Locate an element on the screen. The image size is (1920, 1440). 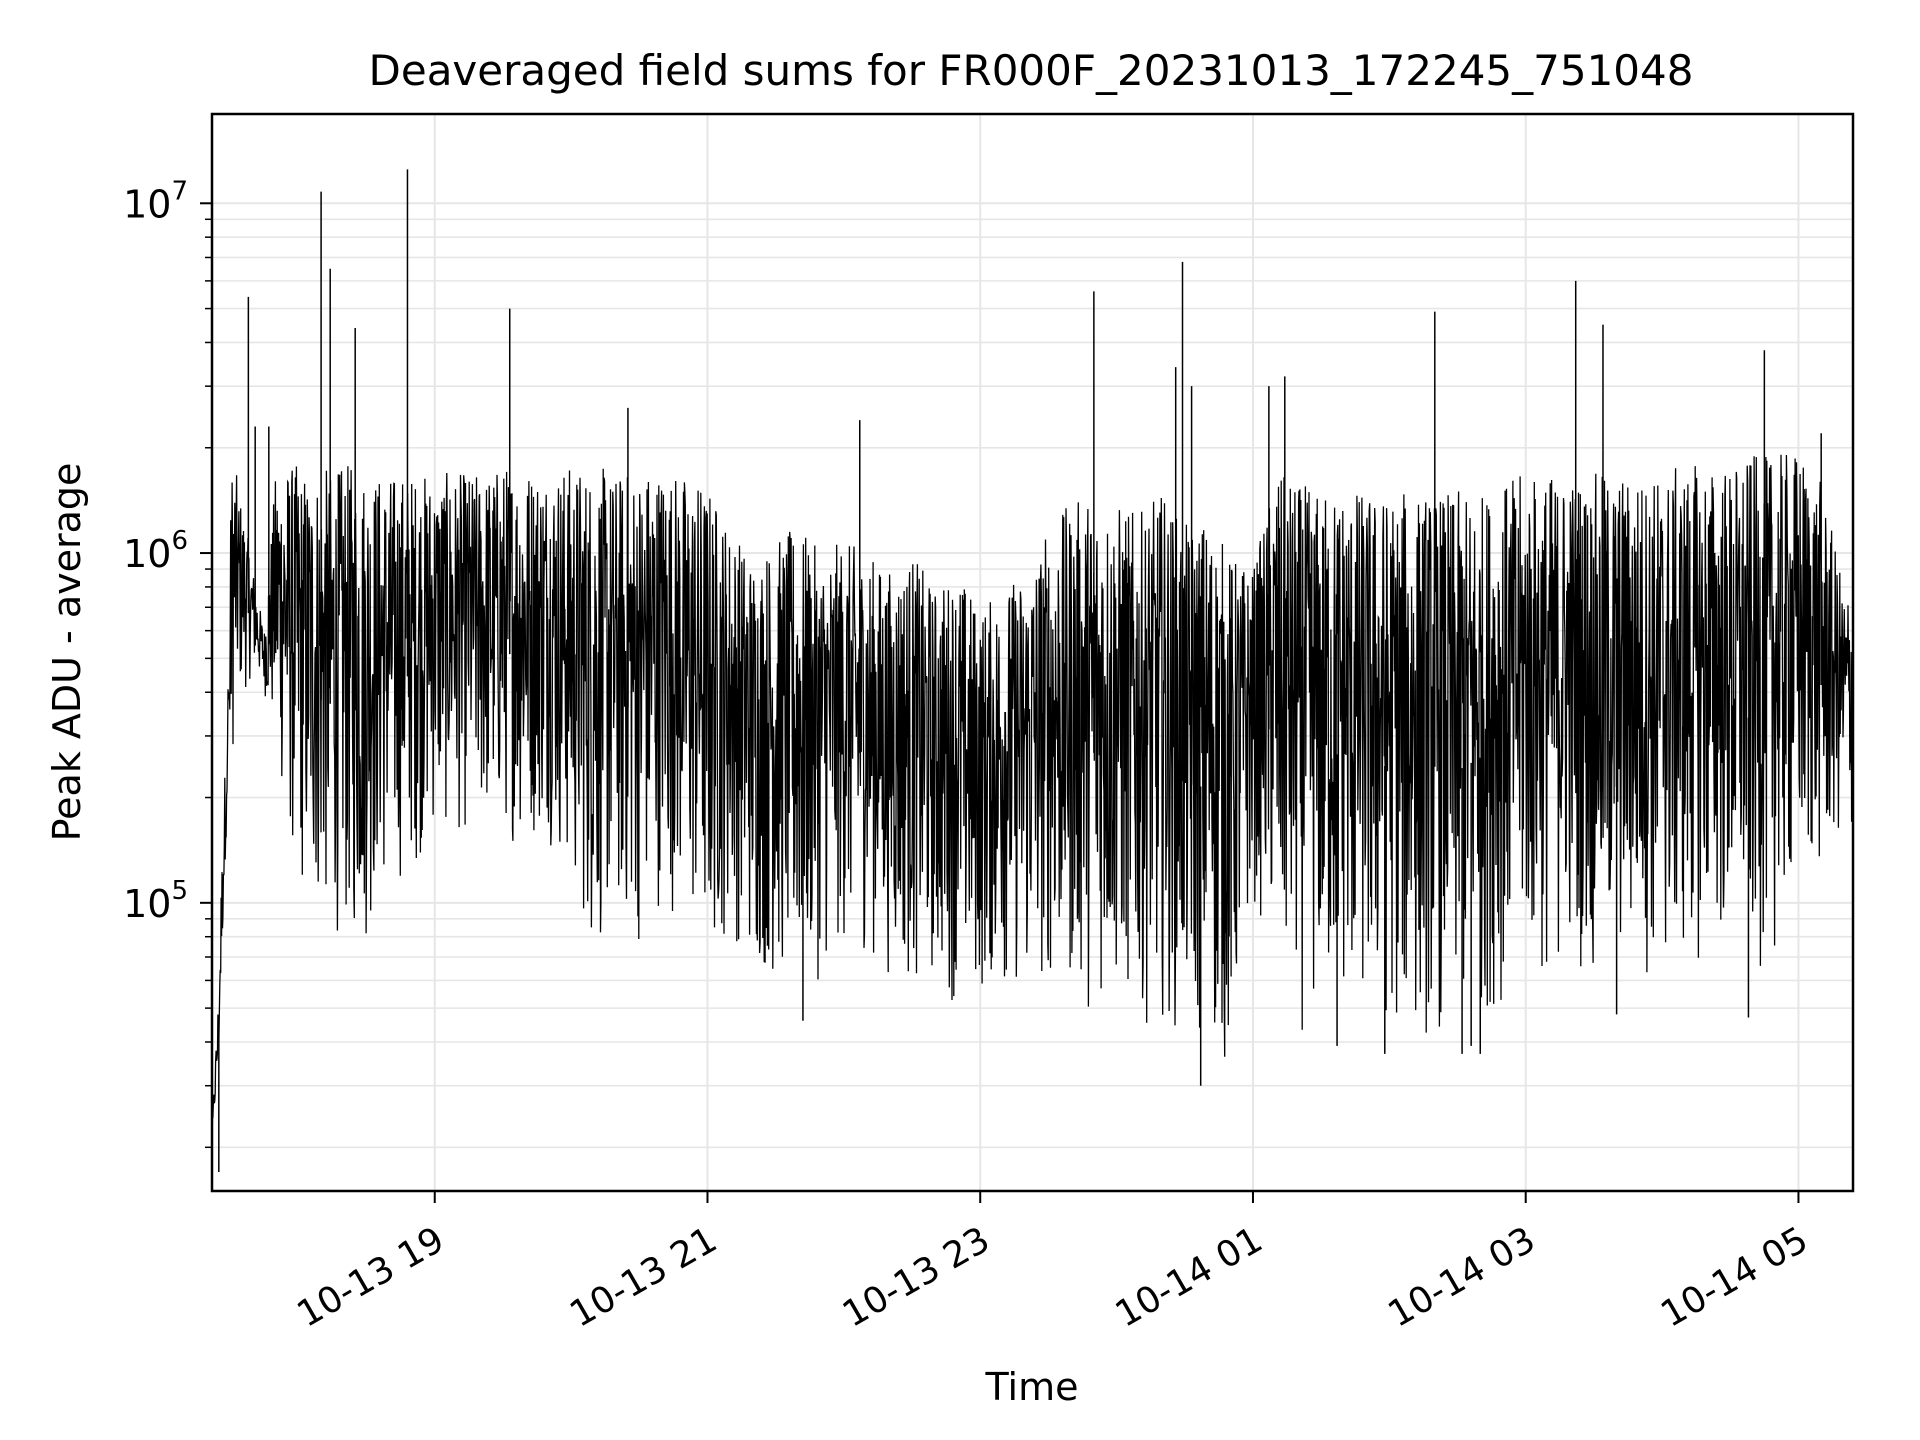
y-tick-label: 10⁵ is located at coordinates (155, 901).